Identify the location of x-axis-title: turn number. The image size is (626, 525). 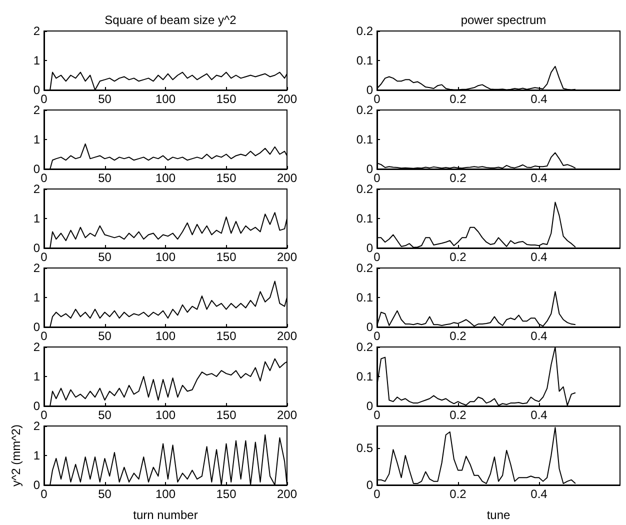
(165, 515).